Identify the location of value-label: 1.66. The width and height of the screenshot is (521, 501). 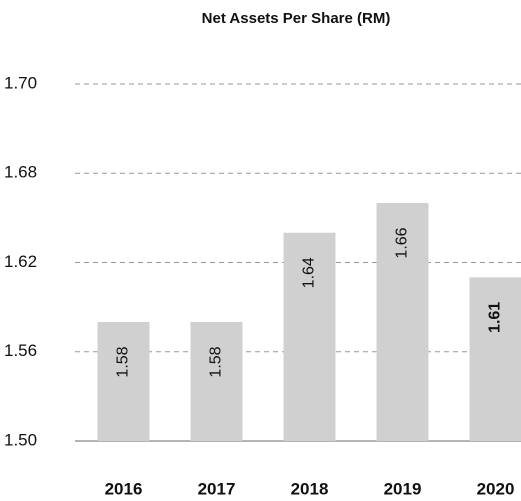
(402, 242).